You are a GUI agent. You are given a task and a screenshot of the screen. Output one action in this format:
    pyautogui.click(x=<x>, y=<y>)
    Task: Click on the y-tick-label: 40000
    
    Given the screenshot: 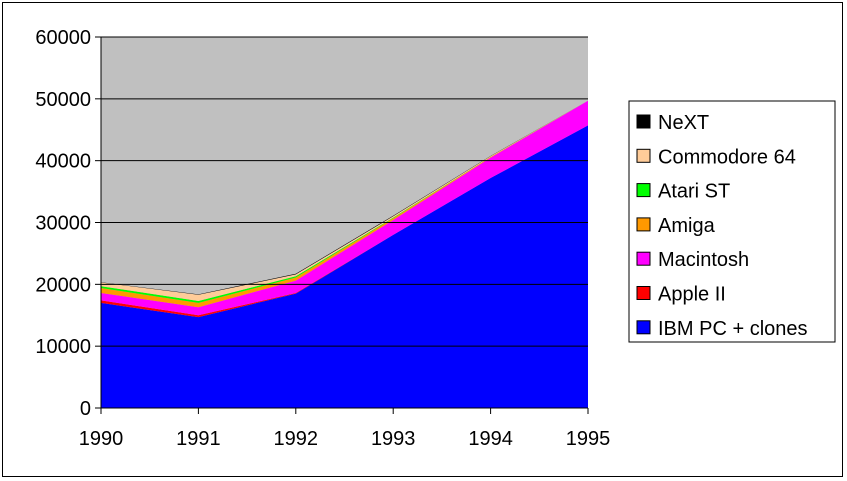 What is the action you would take?
    pyautogui.click(x=63, y=162)
    